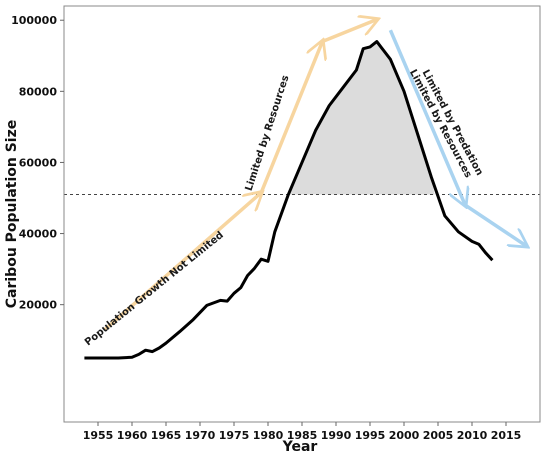 This screenshot has height=456, width=547. Describe the element at coordinates (302, 435) in the screenshot. I see `x-tick-label: 1985` at that location.